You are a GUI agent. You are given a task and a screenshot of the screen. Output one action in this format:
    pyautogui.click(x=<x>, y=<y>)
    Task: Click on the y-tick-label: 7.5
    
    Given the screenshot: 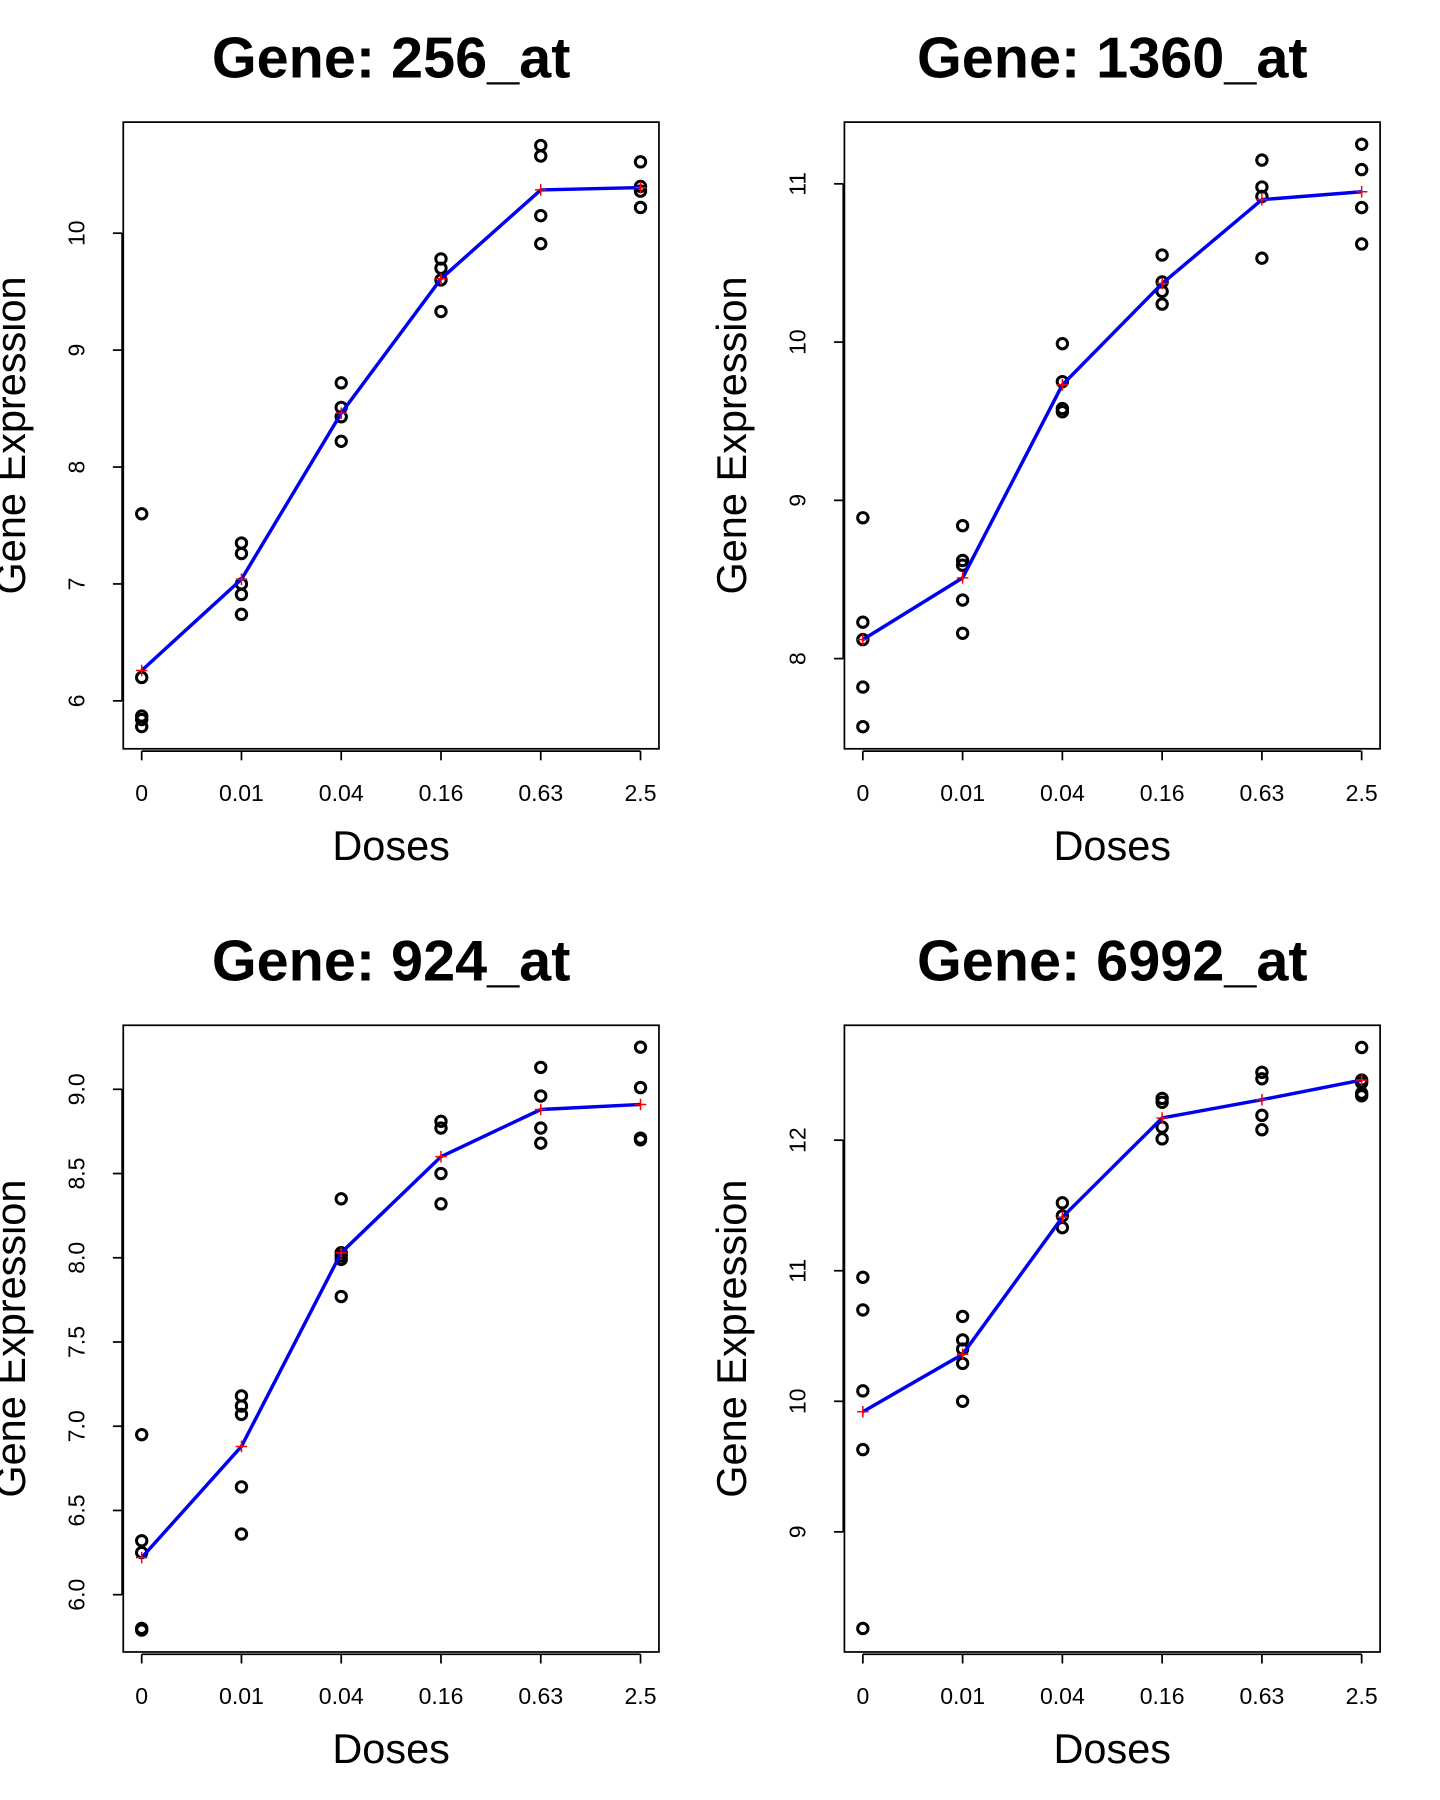 What is the action you would take?
    pyautogui.click(x=76, y=1342)
    